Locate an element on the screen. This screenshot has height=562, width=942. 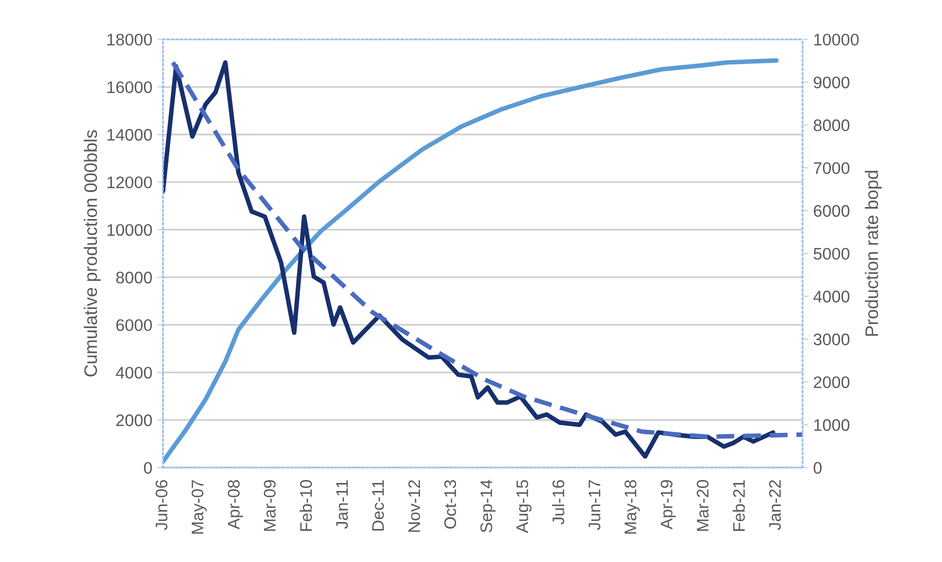
x-tick-label: Mar-20 is located at coordinates (702, 505).